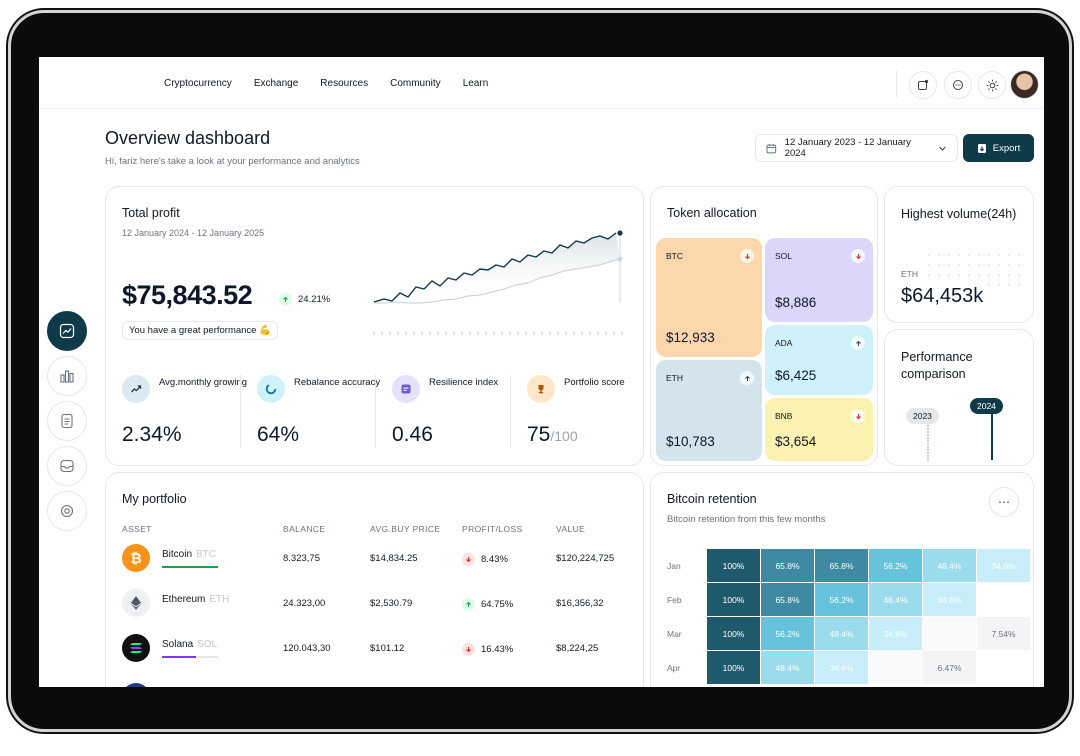  What do you see at coordinates (712, 213) in the screenshot?
I see `token-allocation-title: Token allocation` at bounding box center [712, 213].